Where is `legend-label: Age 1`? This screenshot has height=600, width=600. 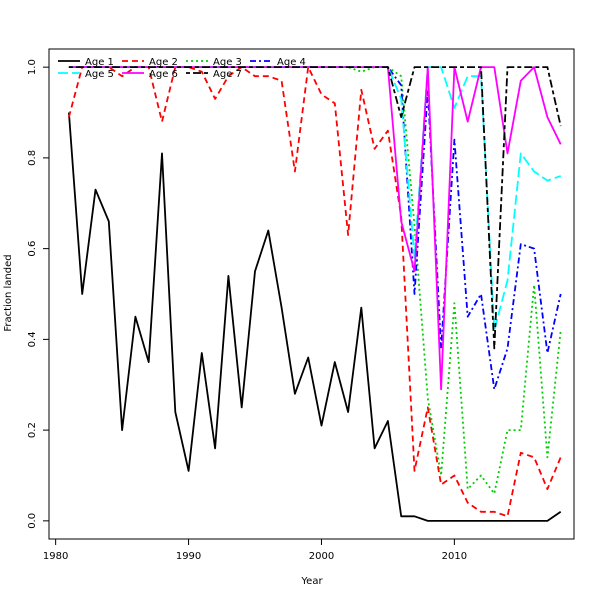 legend-label: Age 1 is located at coordinates (99, 62).